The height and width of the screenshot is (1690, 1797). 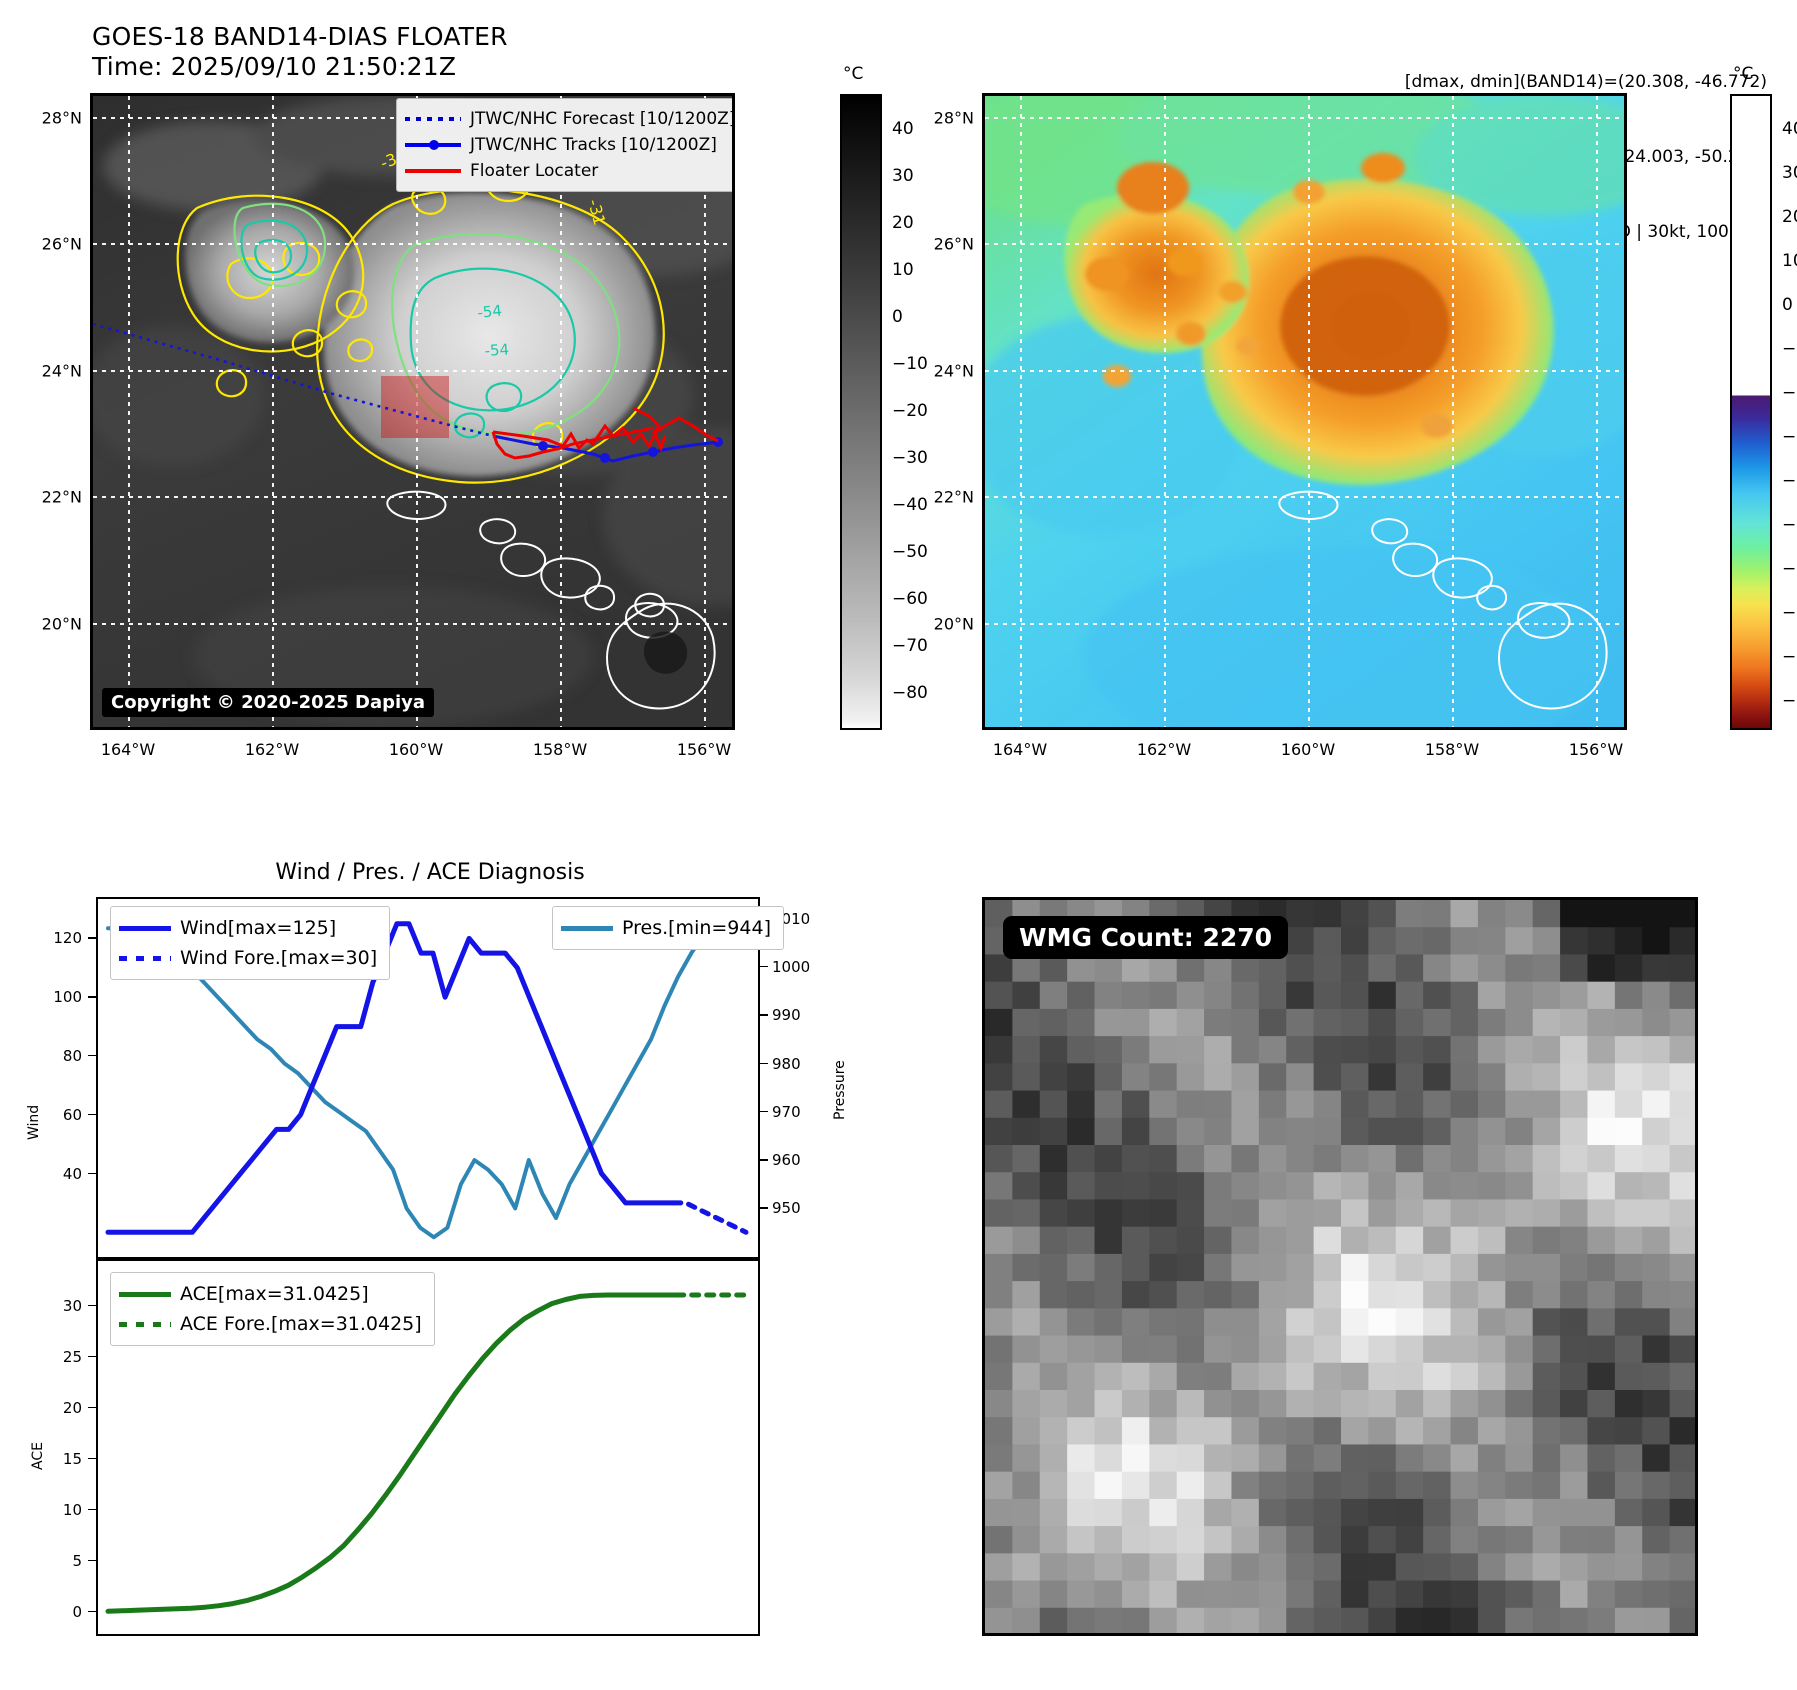 What do you see at coordinates (1304, 411) in the screenshot?
I see `awv-satellite-map` at bounding box center [1304, 411].